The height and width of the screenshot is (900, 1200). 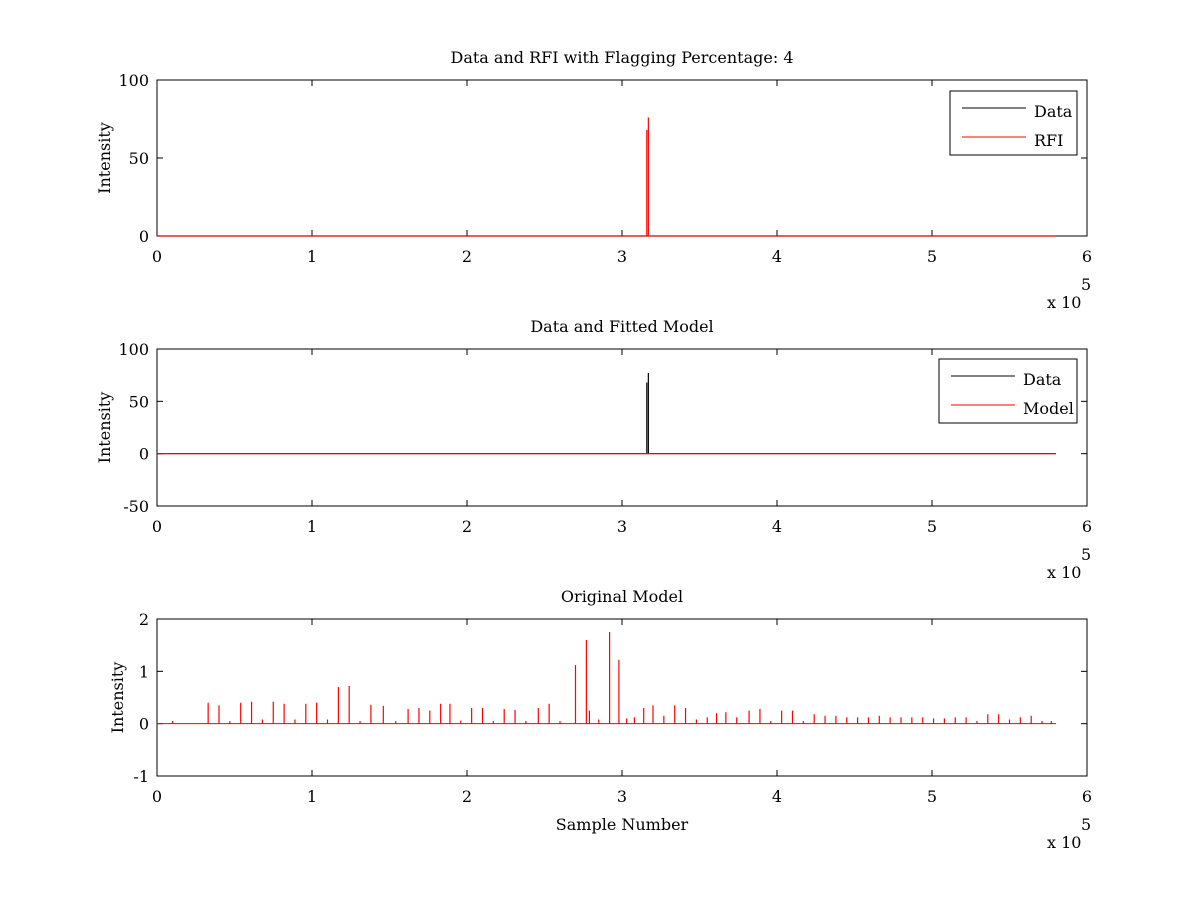 What do you see at coordinates (621, 326) in the screenshot?
I see `subplot-title: Data and Fitted Model` at bounding box center [621, 326].